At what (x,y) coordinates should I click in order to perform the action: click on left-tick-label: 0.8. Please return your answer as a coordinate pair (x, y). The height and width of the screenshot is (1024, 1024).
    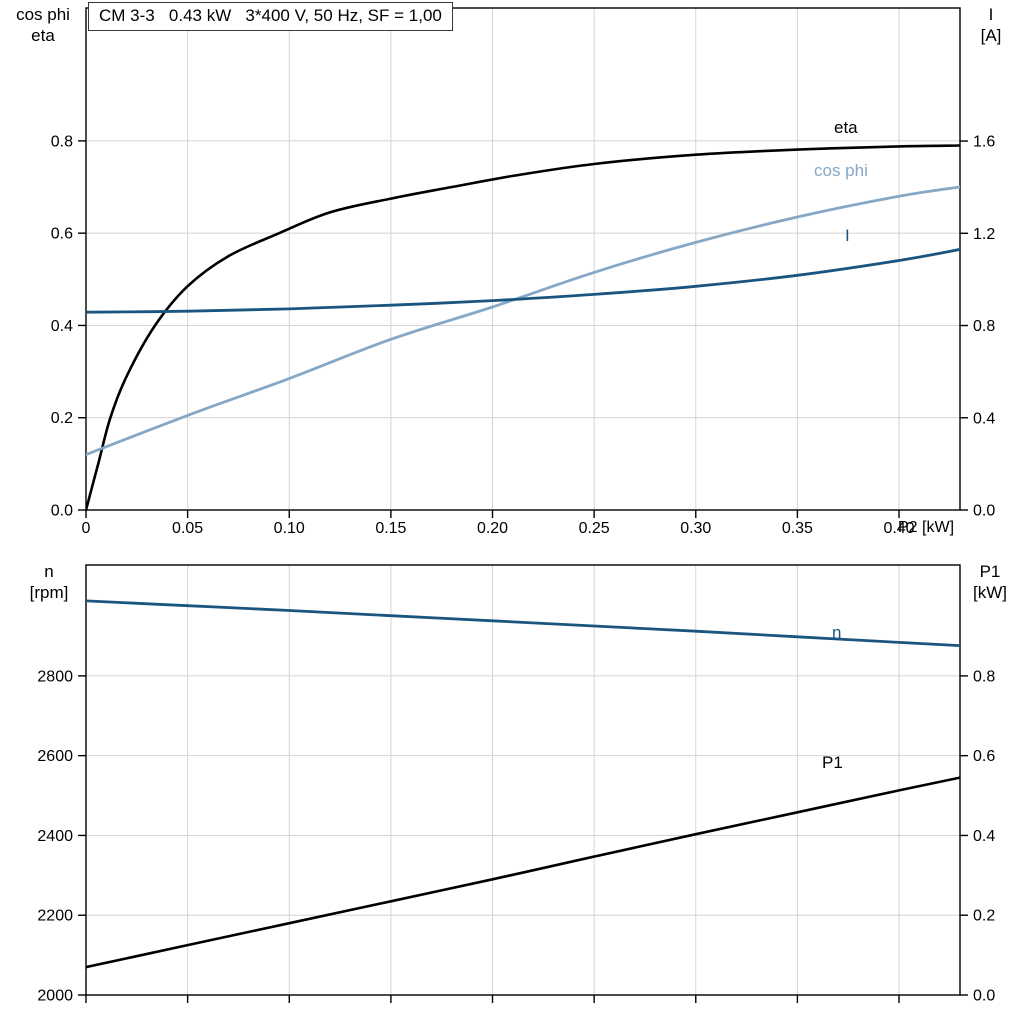
    Looking at the image, I should click on (62, 141).